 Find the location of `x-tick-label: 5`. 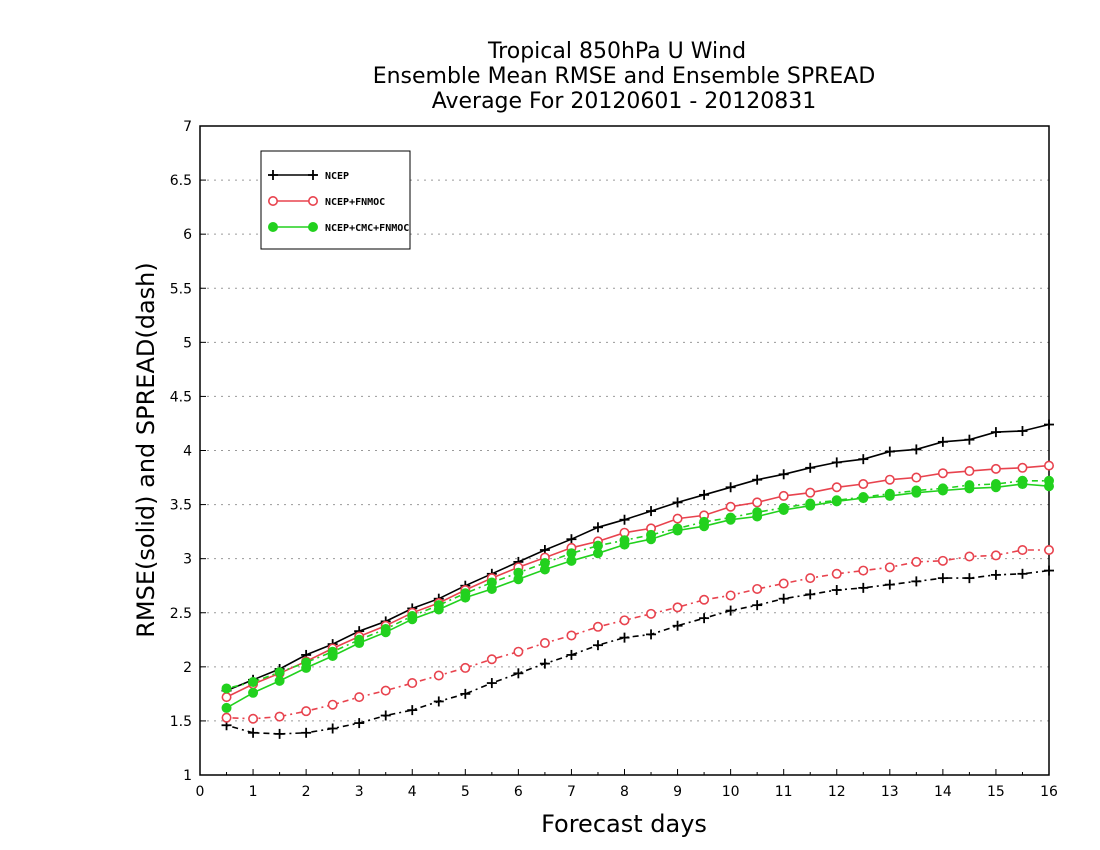

x-tick-label: 5 is located at coordinates (465, 792).